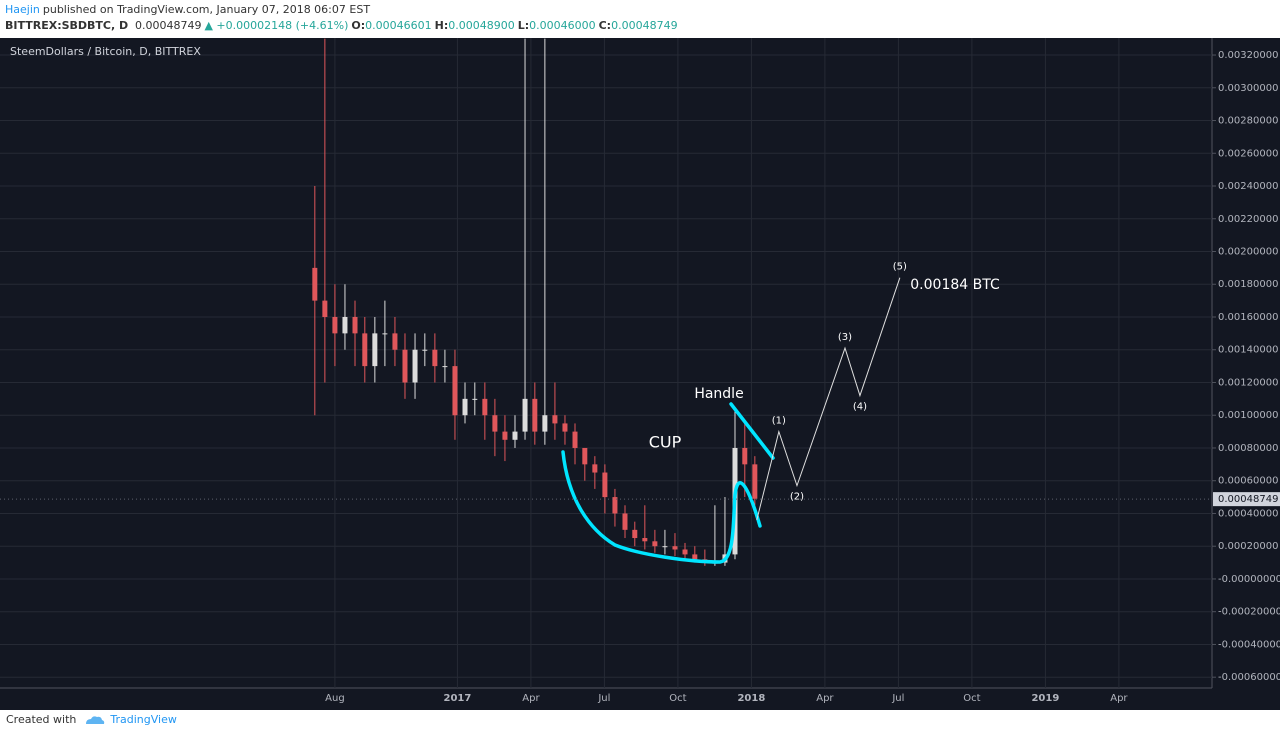 This screenshot has width=1280, height=736. I want to click on y-tick-label: -0.00000000, so click(1249, 579).